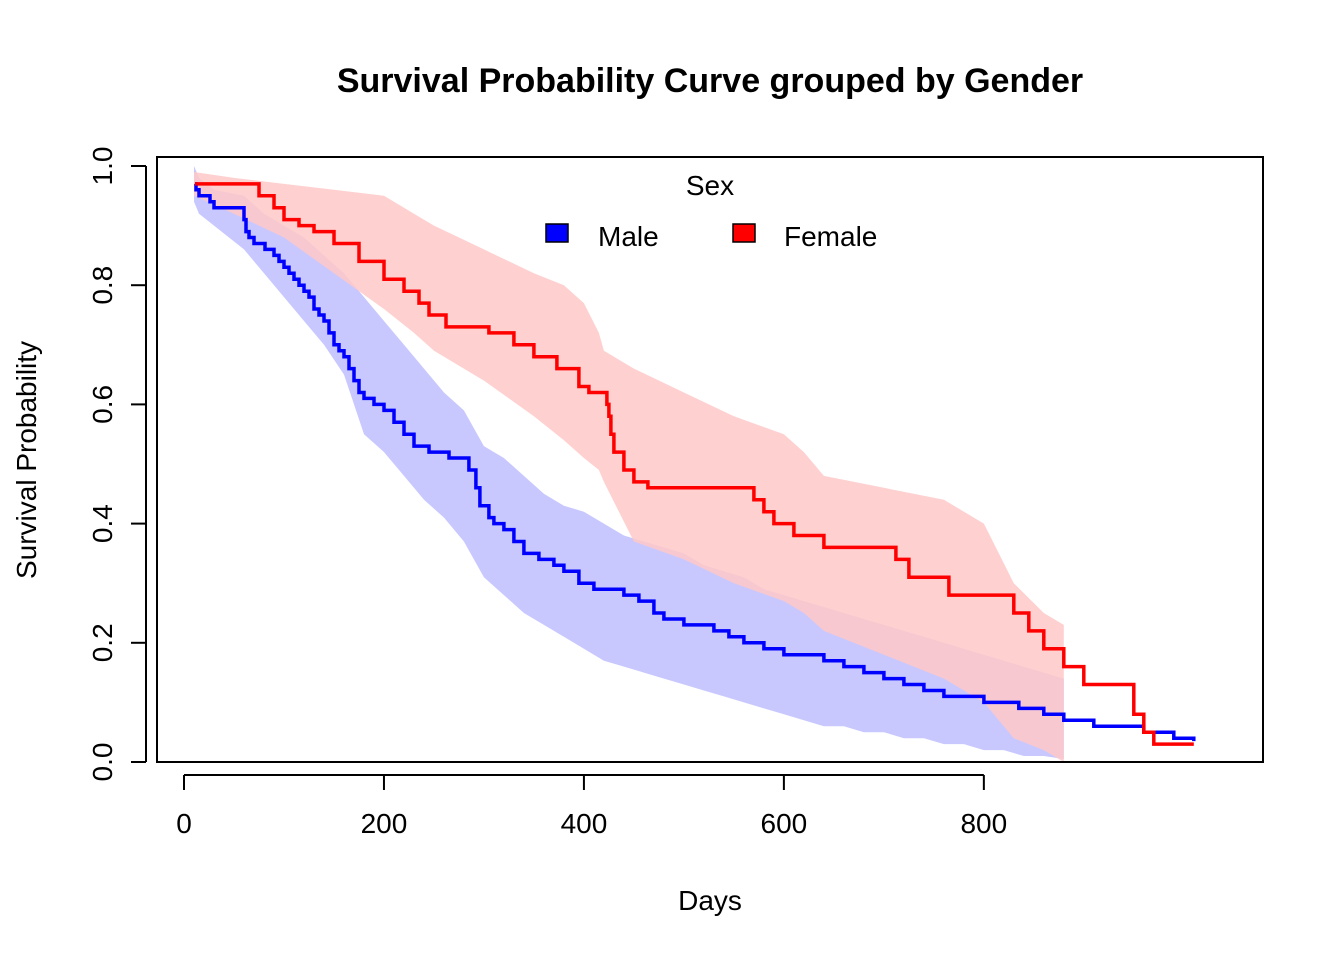  I want to click on y-tick-label: 0.6, so click(102, 404).